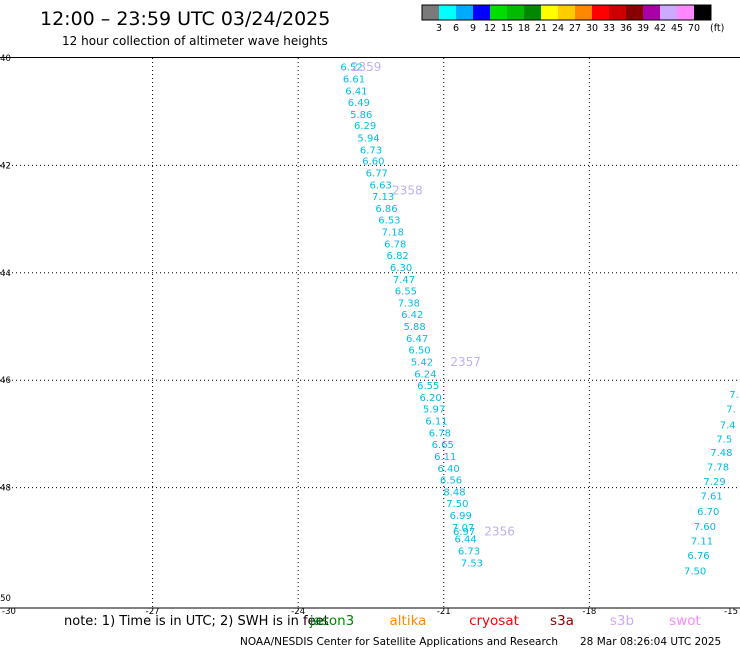  What do you see at coordinates (465, 362) in the screenshot?
I see `pass-time-label: 2357` at bounding box center [465, 362].